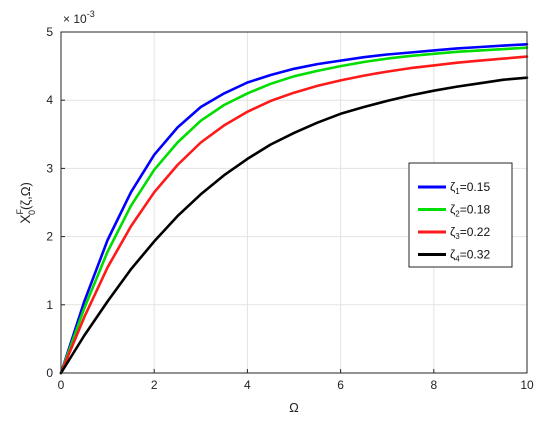 The width and height of the screenshot is (550, 432). I want to click on exponent-label: × 10⁻³, so click(79, 17).